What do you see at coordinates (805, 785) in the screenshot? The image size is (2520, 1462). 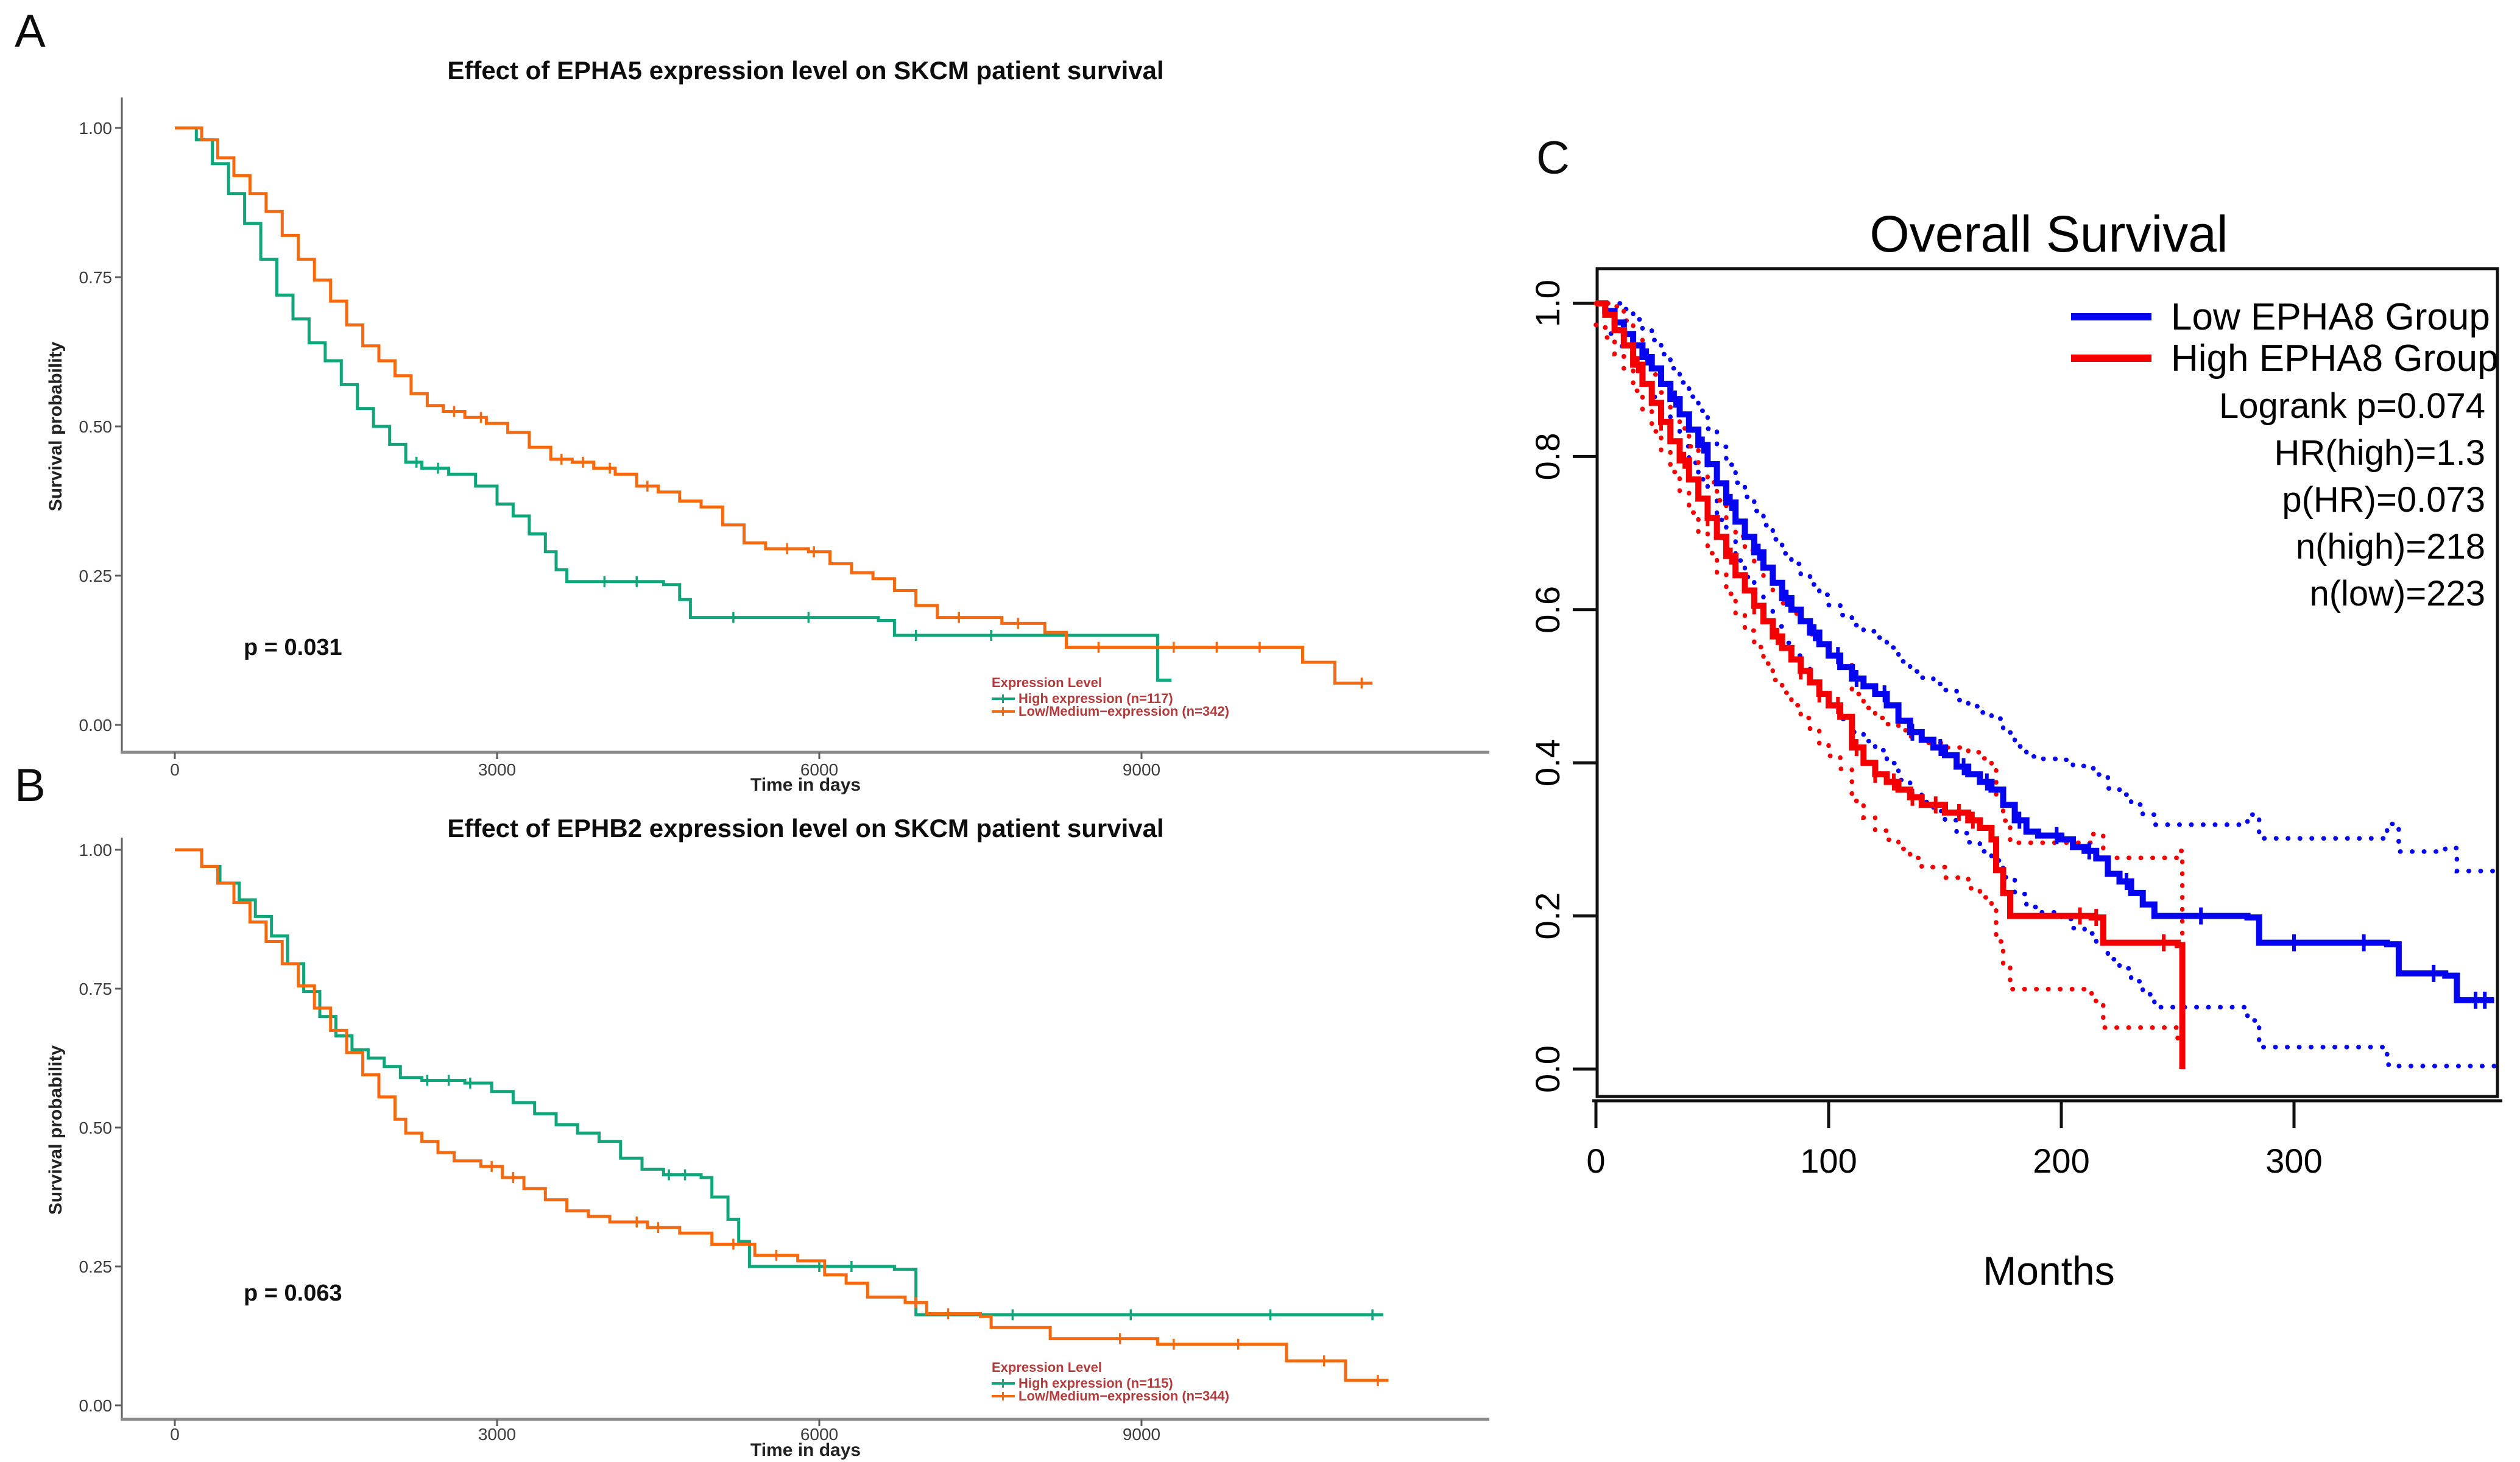 I see `panel-a-x-axis-label: Time in days` at bounding box center [805, 785].